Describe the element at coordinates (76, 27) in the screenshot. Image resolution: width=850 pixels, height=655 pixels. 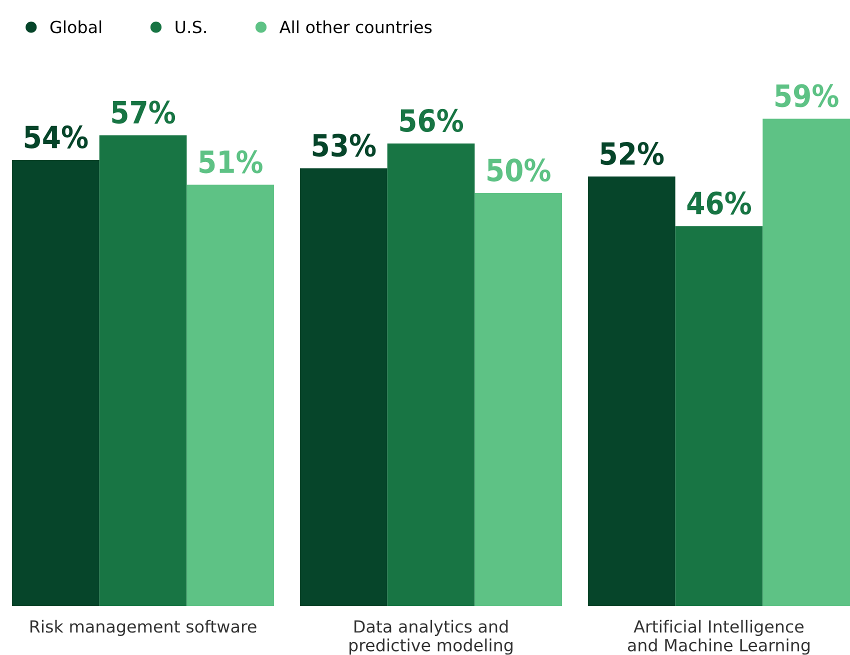
I see `legend-label: Global` at that location.